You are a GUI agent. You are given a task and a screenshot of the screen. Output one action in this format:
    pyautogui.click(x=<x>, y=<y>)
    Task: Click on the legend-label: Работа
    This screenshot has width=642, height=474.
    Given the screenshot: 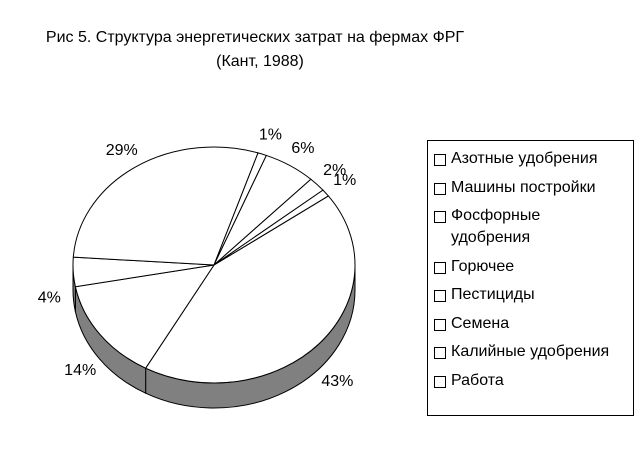 What is the action you would take?
    pyautogui.click(x=477, y=380)
    